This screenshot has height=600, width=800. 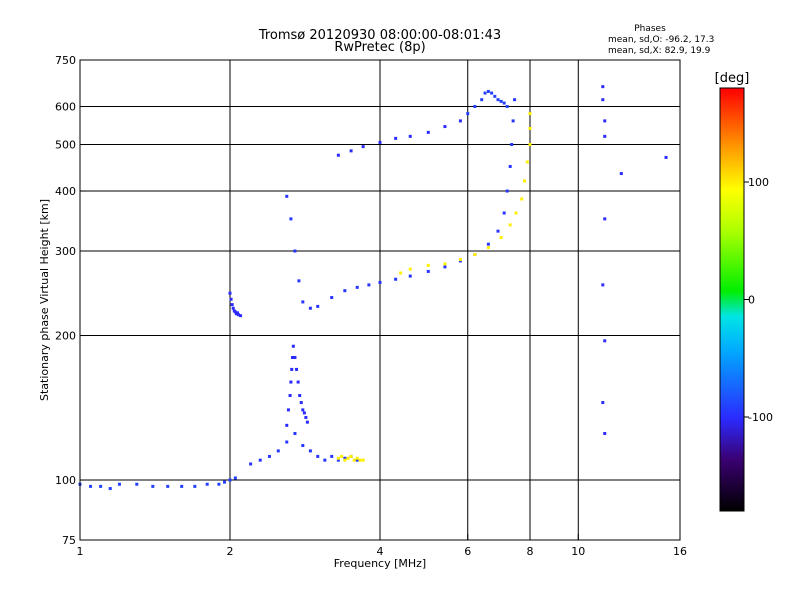 I want to click on y-tick-label: 300, so click(x=65, y=251).